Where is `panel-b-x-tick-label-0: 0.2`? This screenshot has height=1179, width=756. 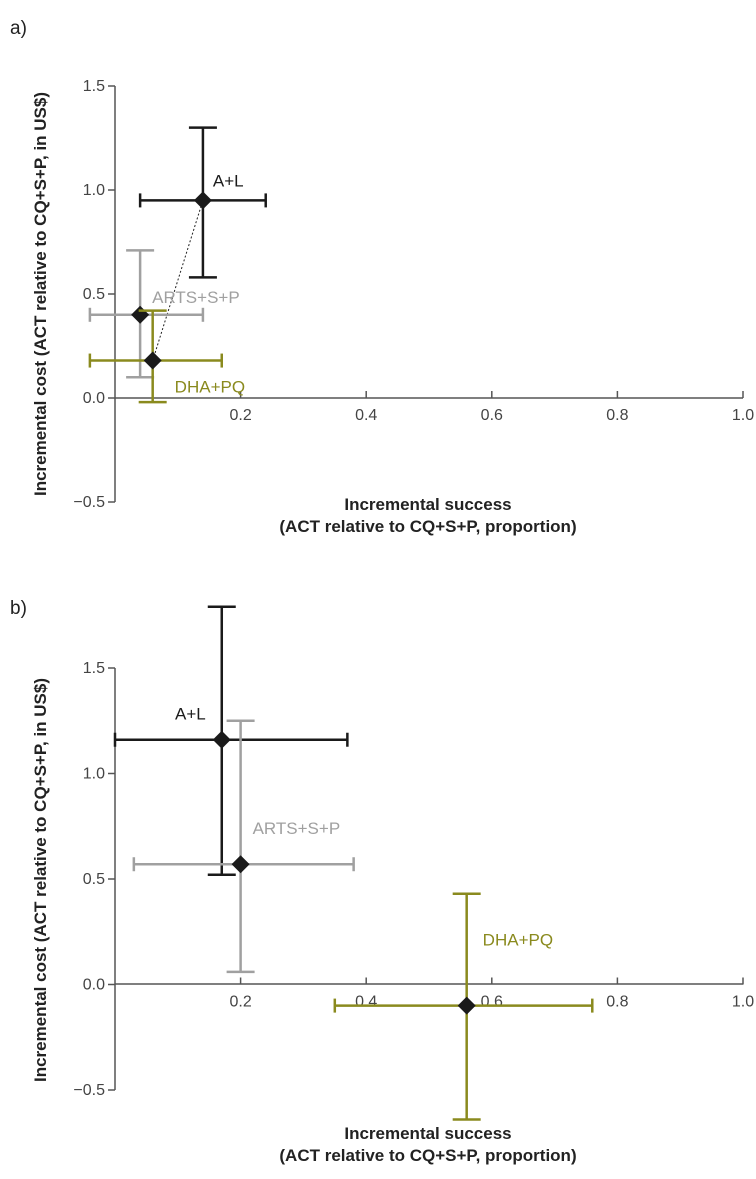
panel-b-x-tick-label-0: 0.2 is located at coordinates (240, 1002).